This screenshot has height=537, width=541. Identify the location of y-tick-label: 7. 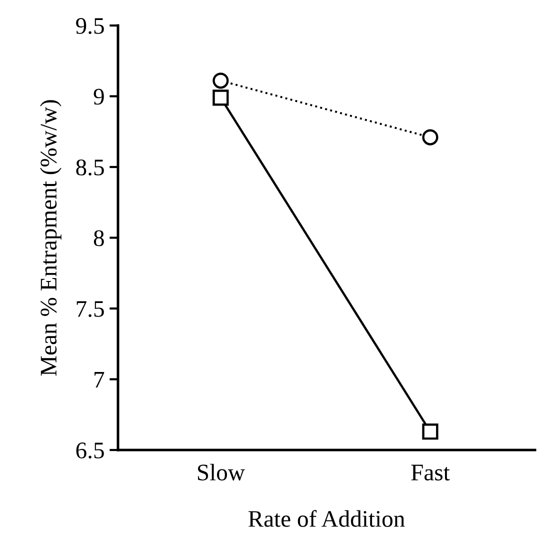
(99, 380).